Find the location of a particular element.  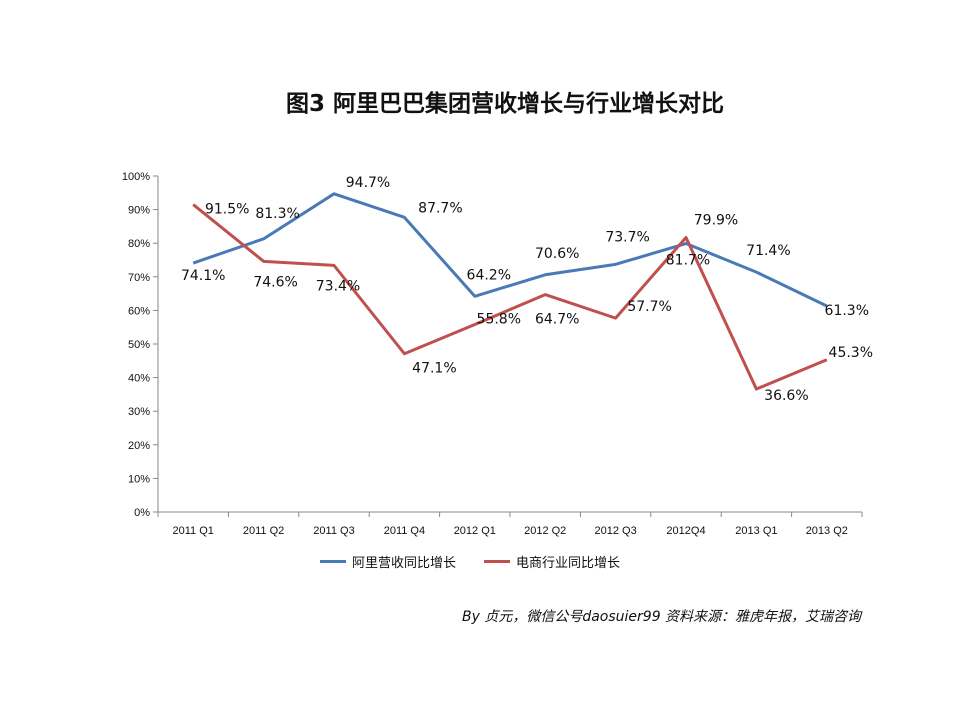

data-label: 55.8% is located at coordinates (499, 320).